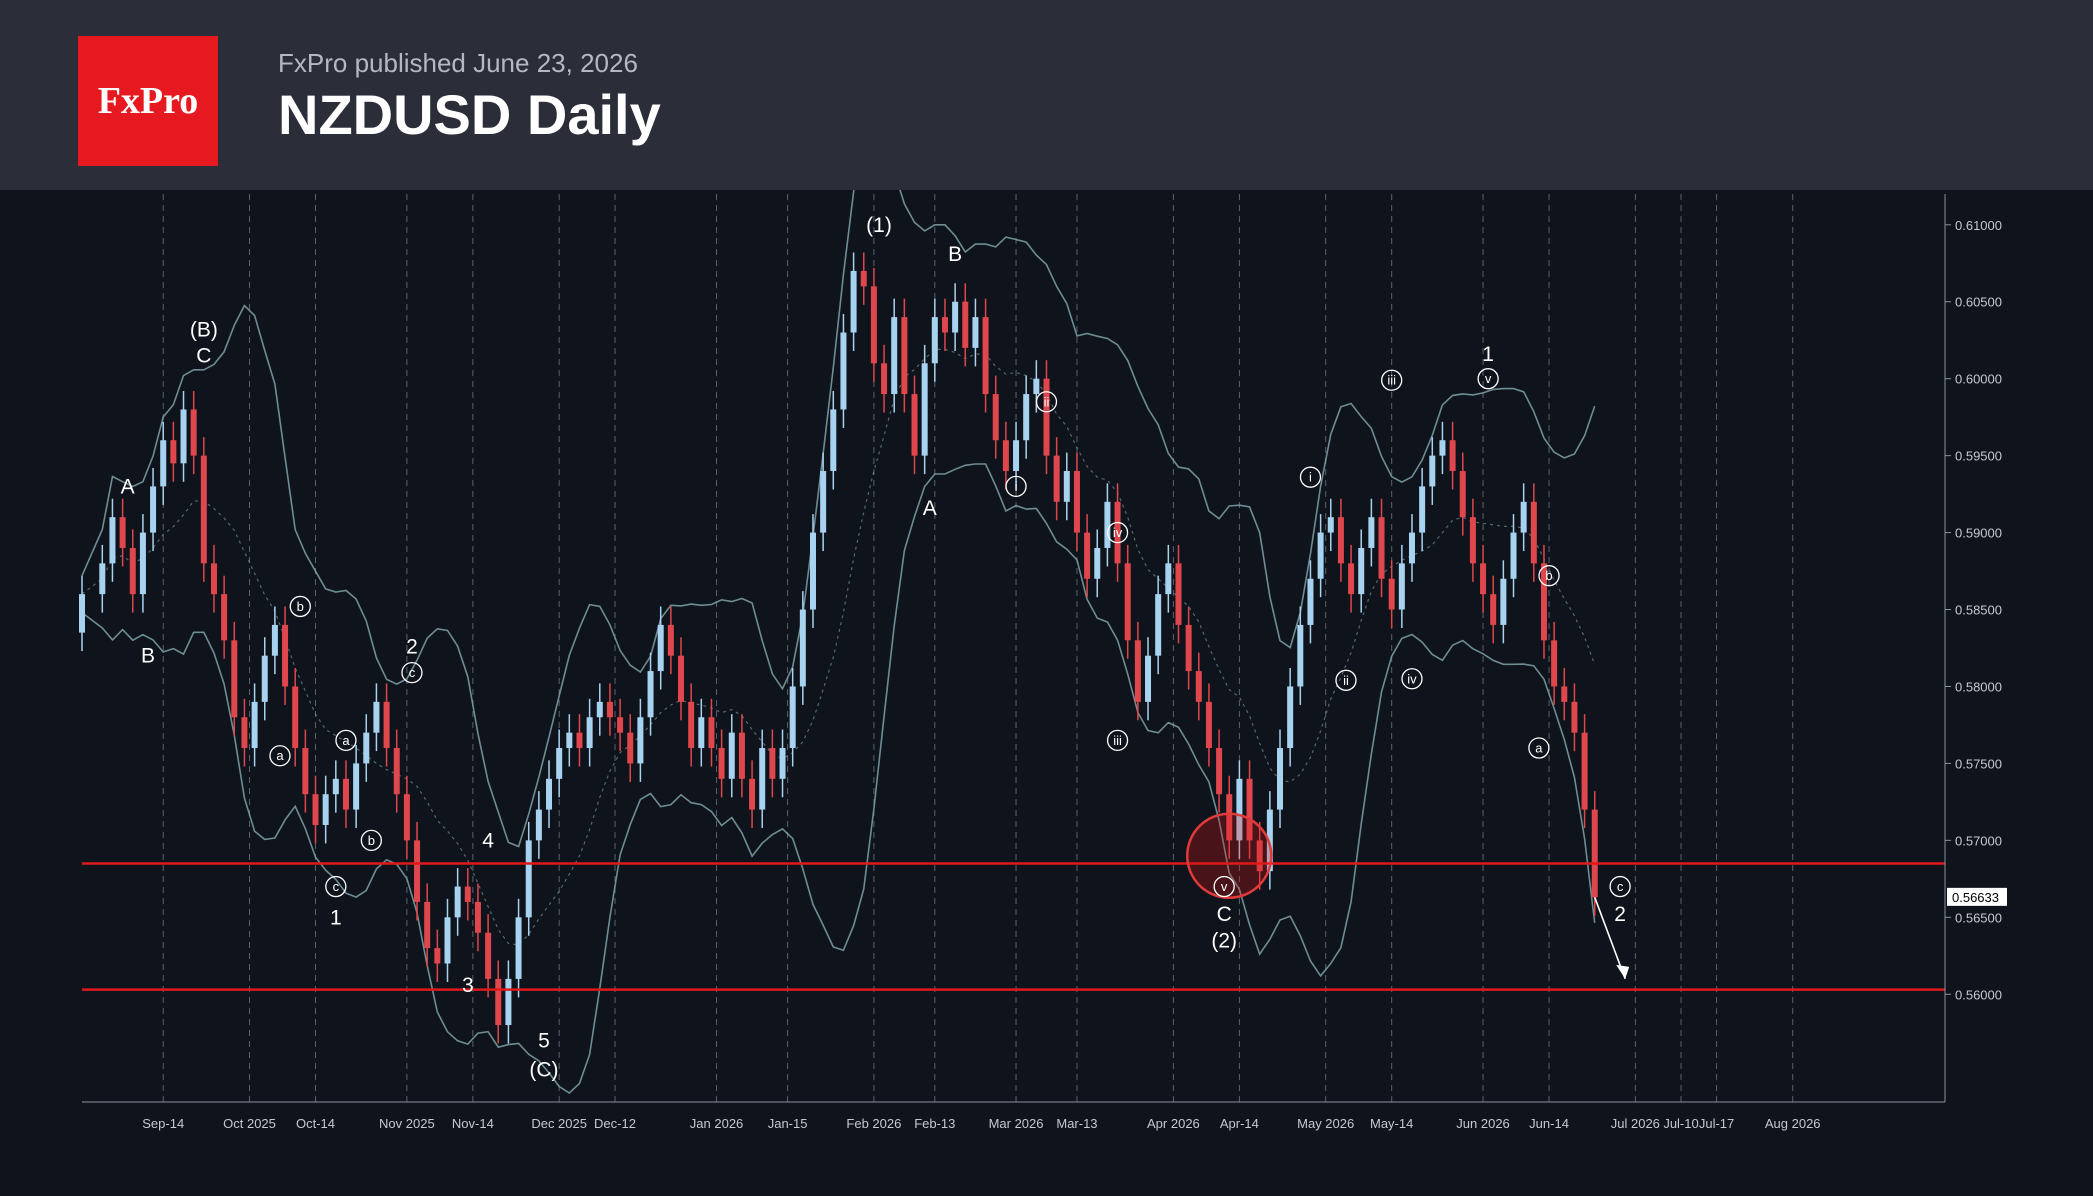 The image size is (2093, 1196). What do you see at coordinates (934, 1123) in the screenshot?
I see `x-tick-label: Feb-13` at bounding box center [934, 1123].